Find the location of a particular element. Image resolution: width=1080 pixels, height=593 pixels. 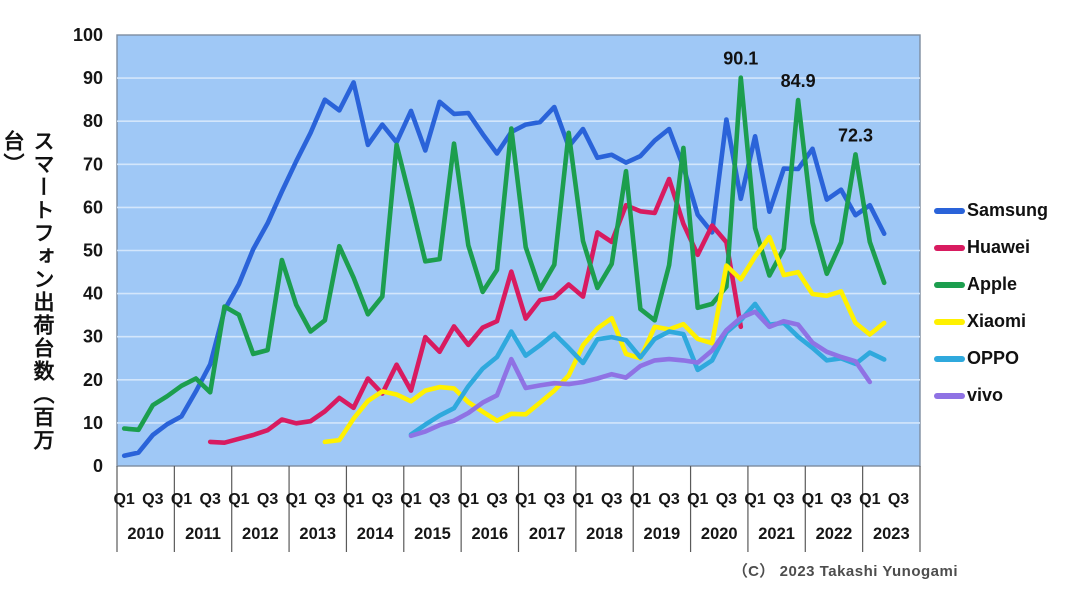

legend-swatch-oppo is located at coordinates (949, 358).